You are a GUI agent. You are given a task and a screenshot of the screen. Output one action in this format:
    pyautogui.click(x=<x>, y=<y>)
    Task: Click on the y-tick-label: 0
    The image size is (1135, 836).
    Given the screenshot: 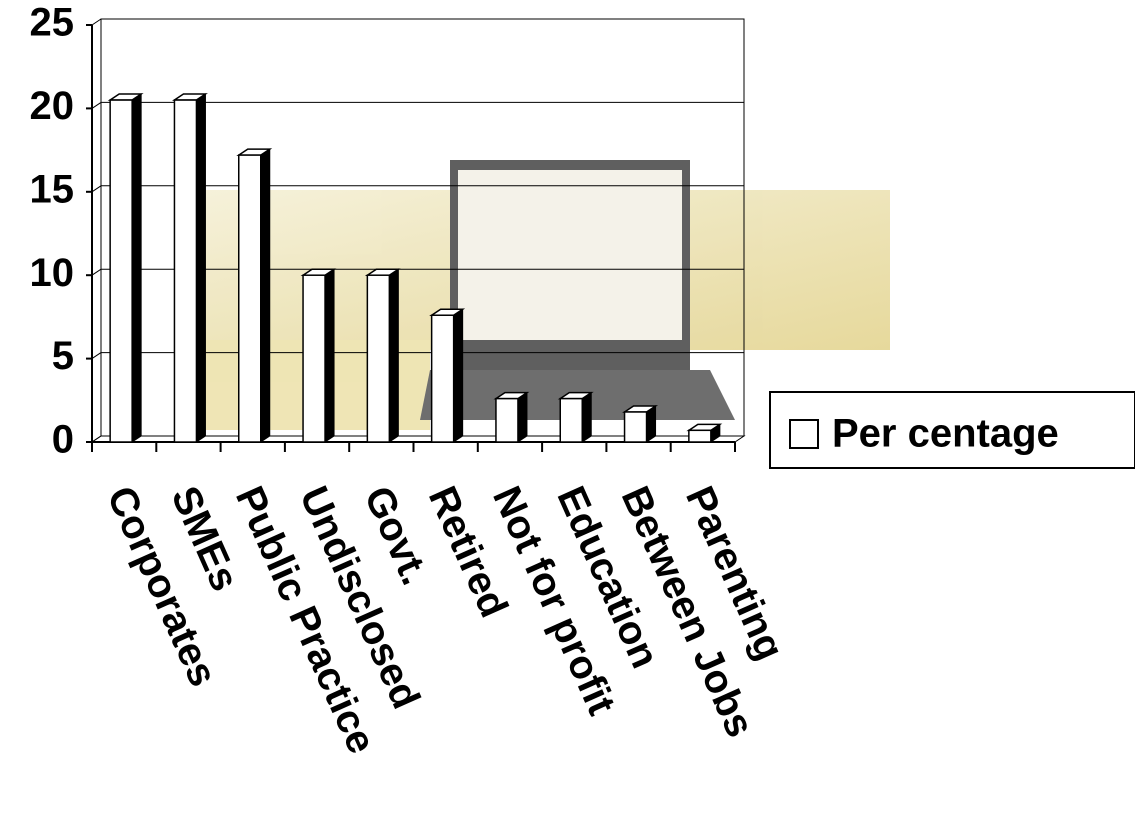 What is the action you would take?
    pyautogui.click(x=63, y=440)
    